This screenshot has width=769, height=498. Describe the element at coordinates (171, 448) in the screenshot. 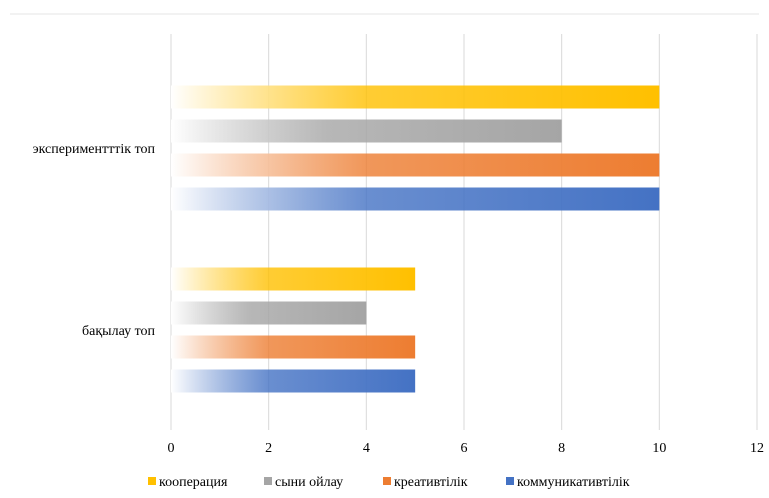

I see `x-tick-label: 0` at that location.